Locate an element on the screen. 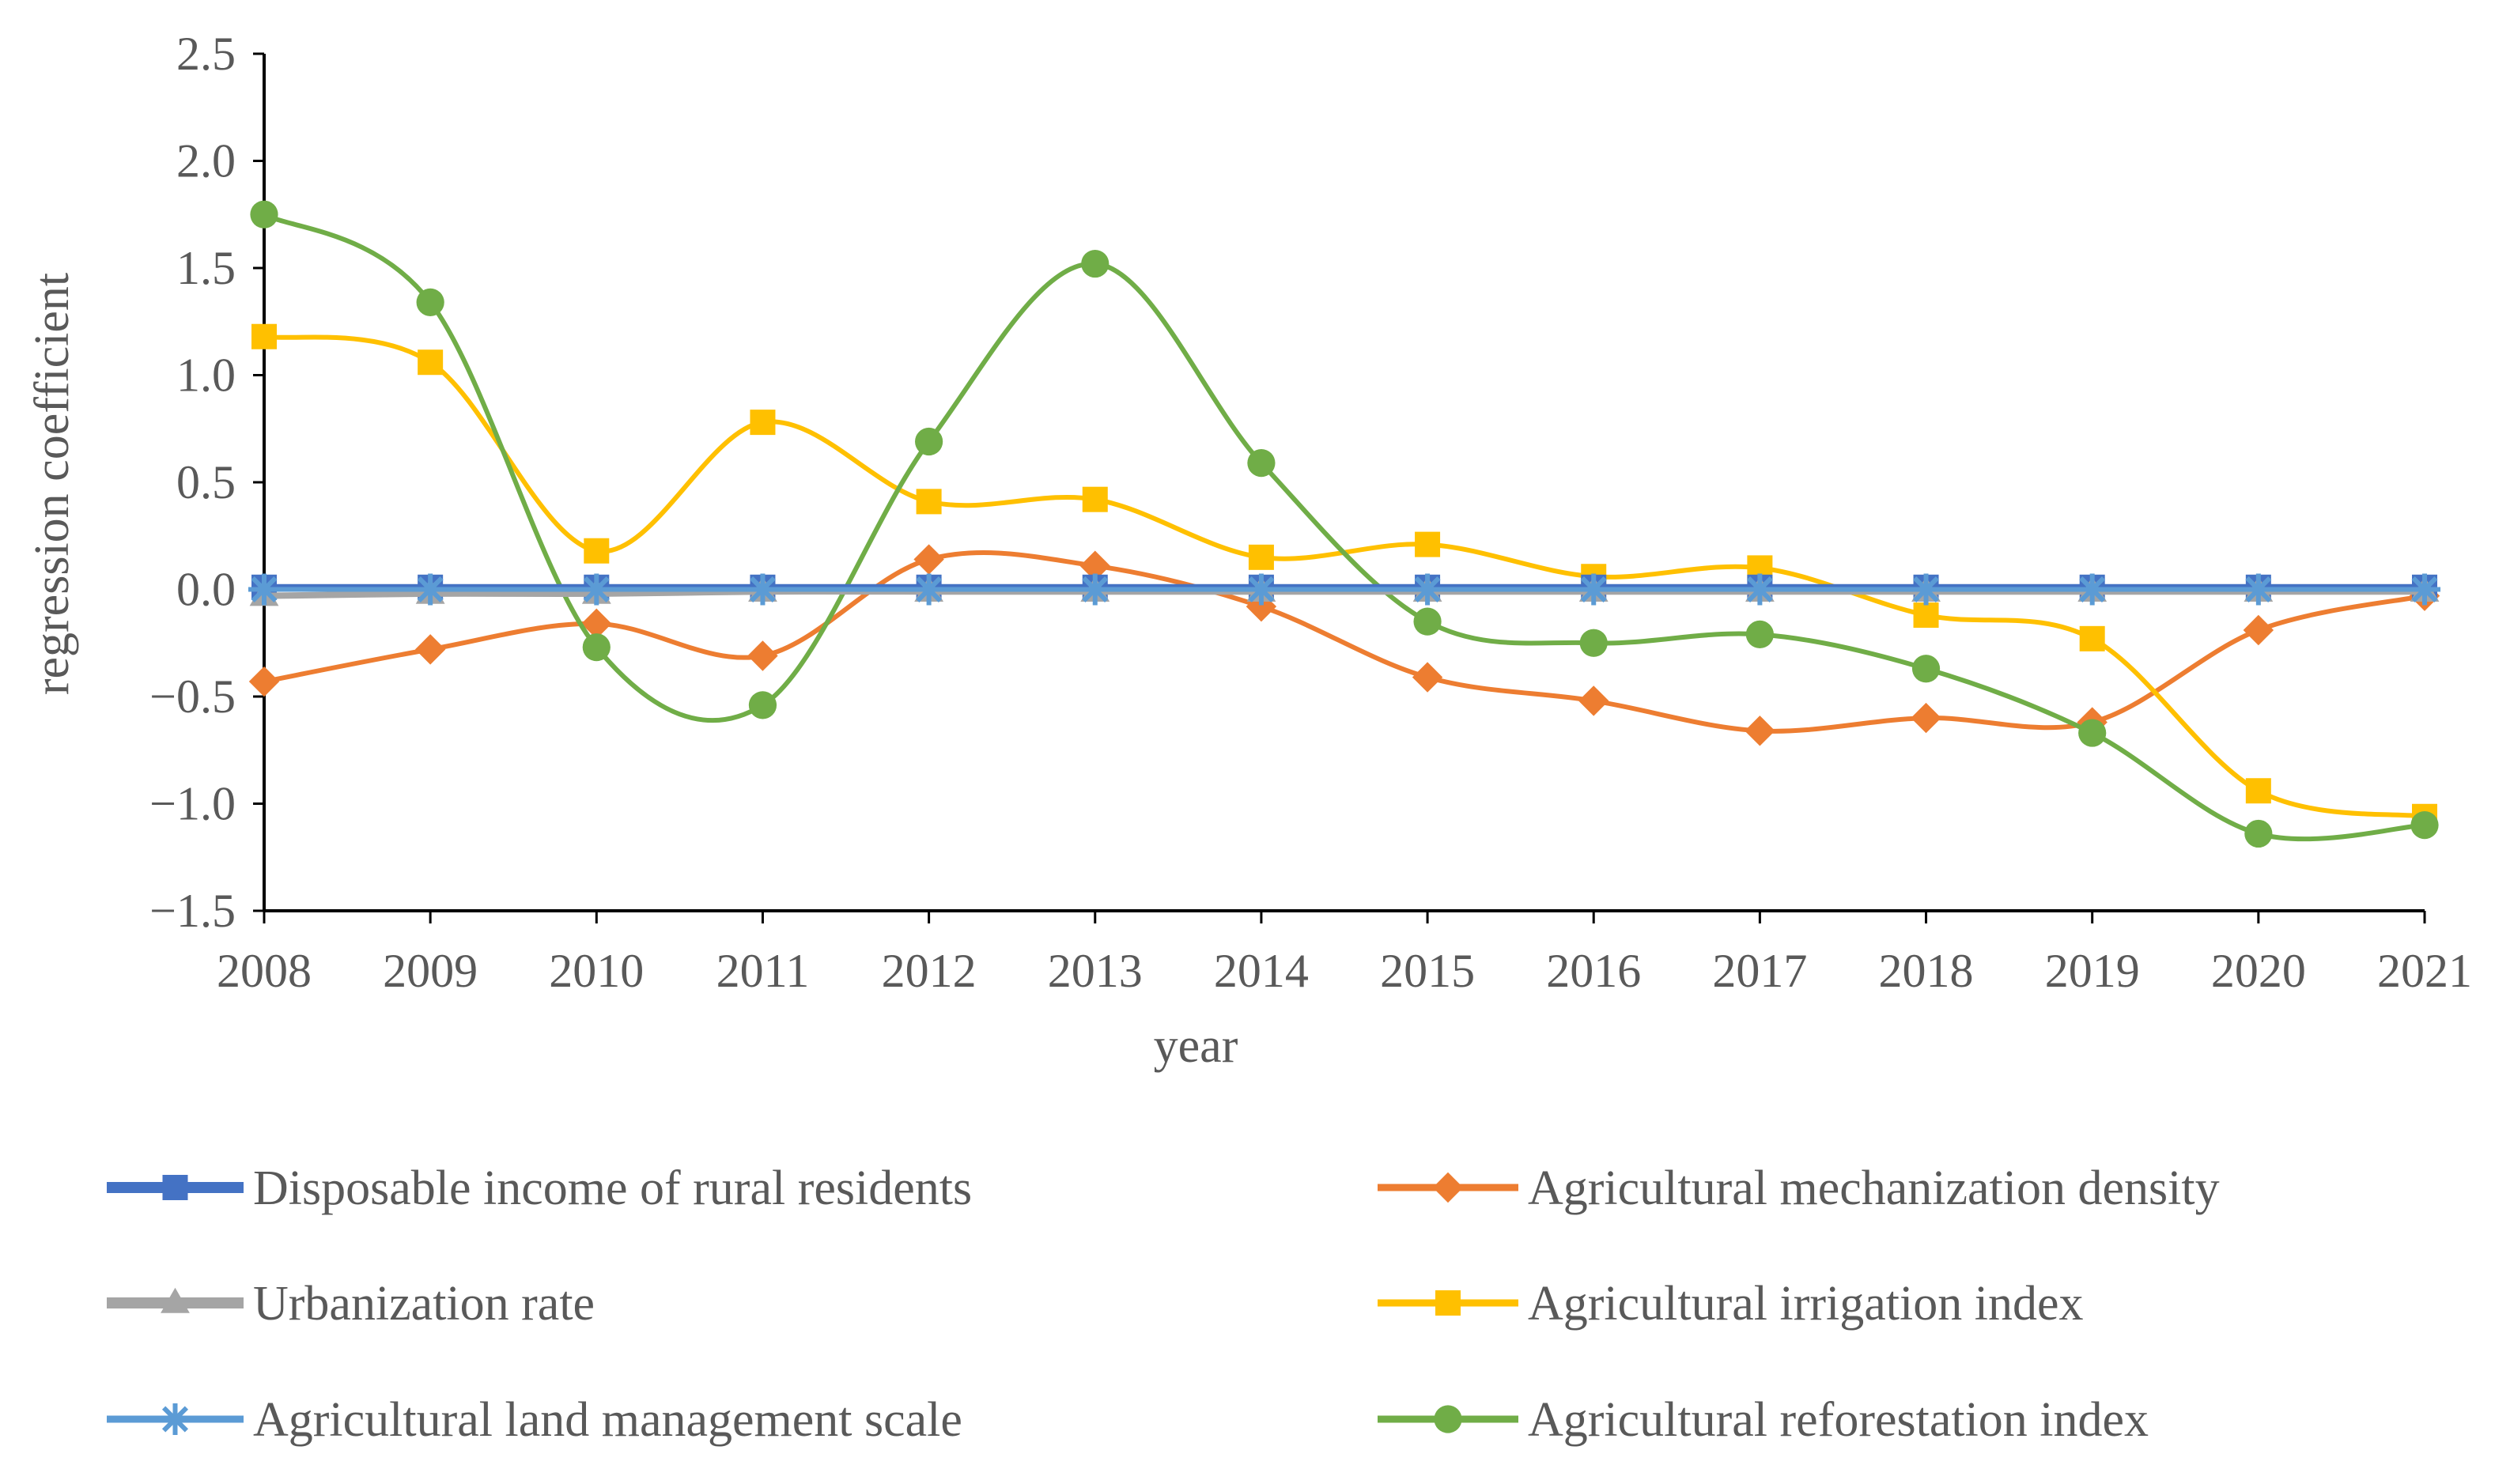 The image size is (2495, 1484). y-tick-label: −1.0 is located at coordinates (192, 804).